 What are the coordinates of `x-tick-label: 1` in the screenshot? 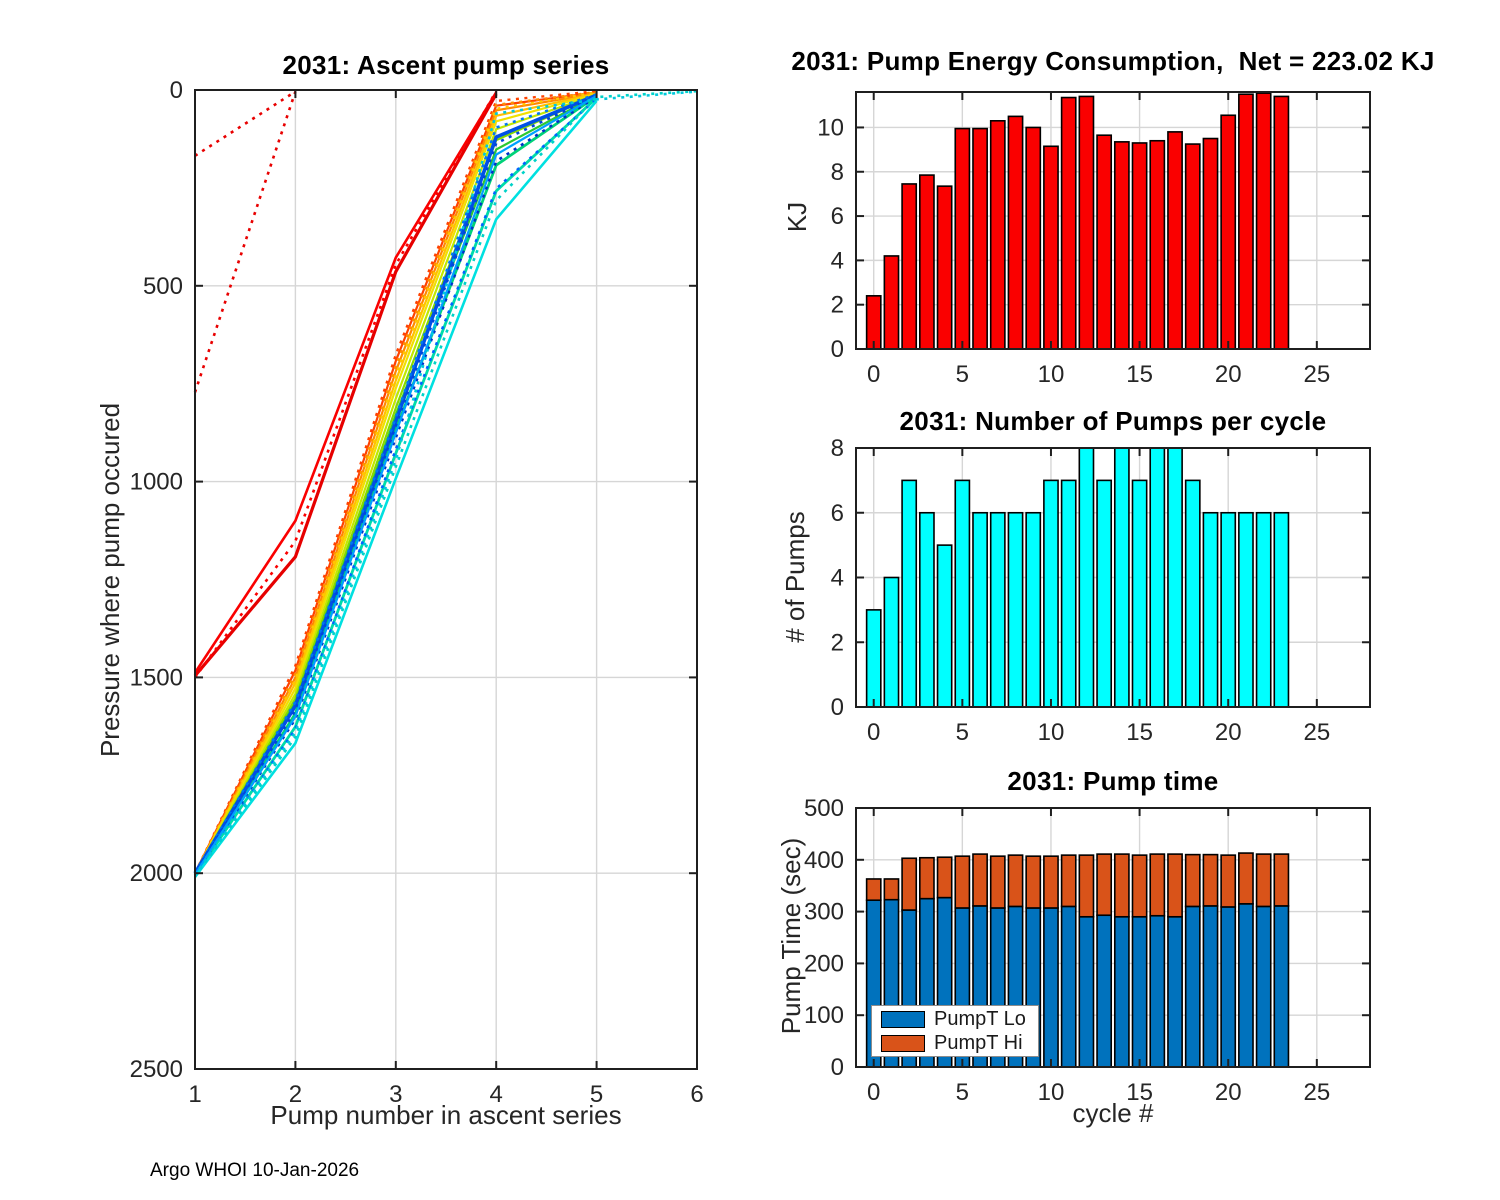 It's located at (194, 1094).